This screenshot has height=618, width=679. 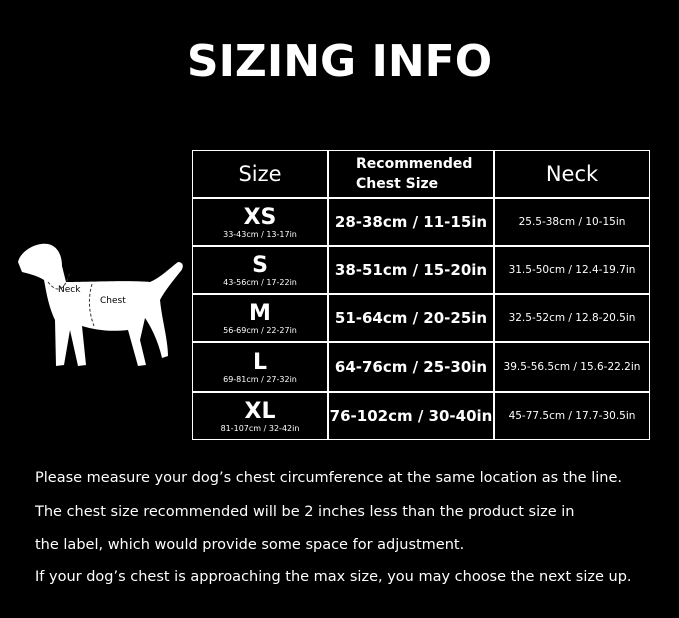 I want to click on neck-line, so click(x=59, y=280).